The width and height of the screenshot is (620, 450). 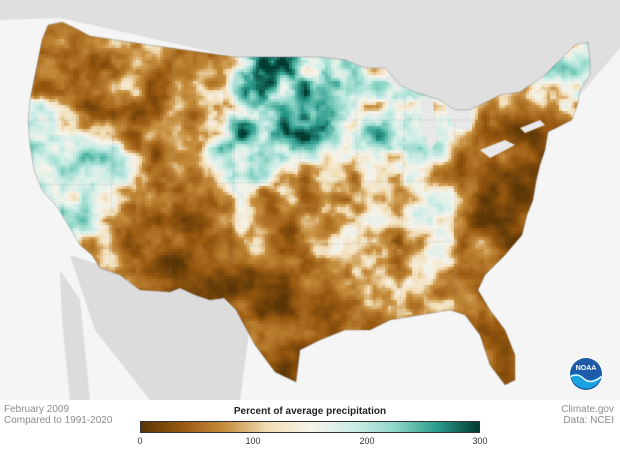 What do you see at coordinates (586, 368) in the screenshot?
I see `noaa-logo-text: NOAA` at bounding box center [586, 368].